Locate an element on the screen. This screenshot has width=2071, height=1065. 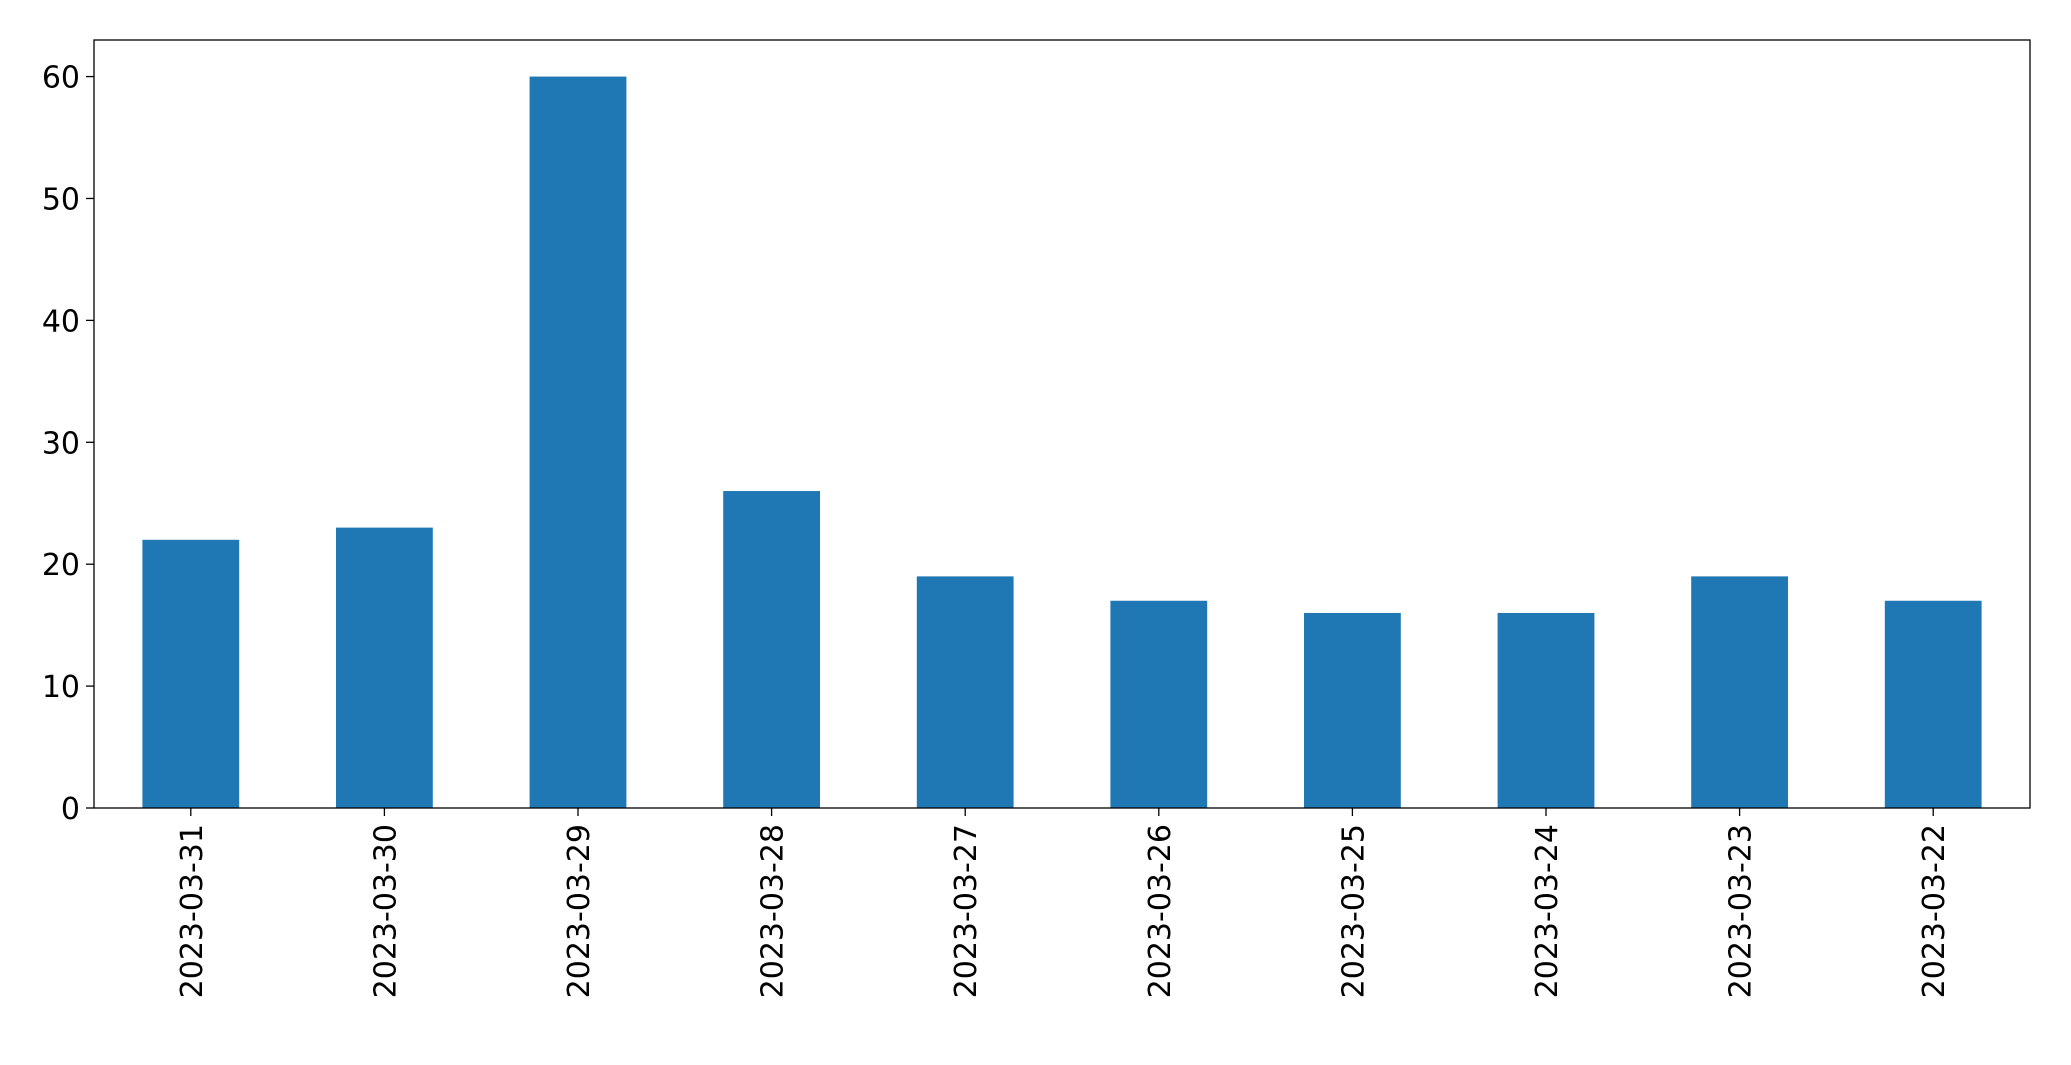
y-tick-label: 50 is located at coordinates (61, 199).